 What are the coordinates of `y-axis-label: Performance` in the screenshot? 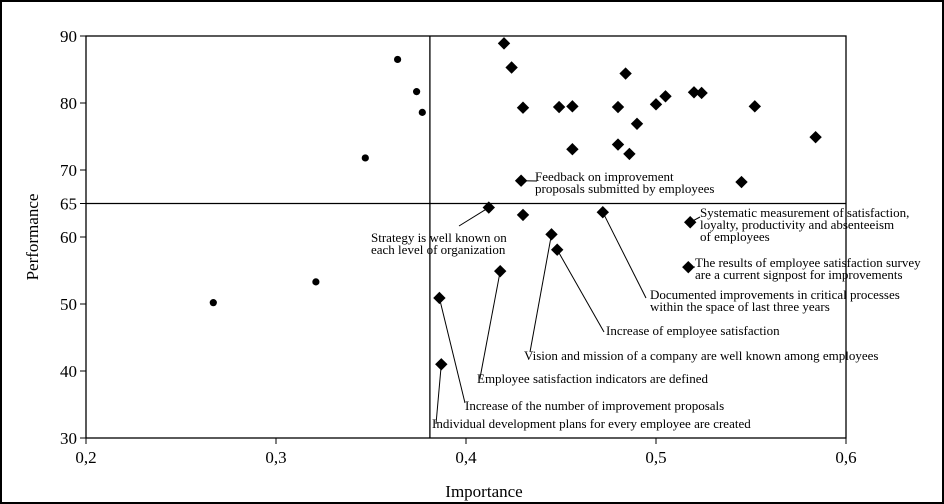 It's located at (32, 237).